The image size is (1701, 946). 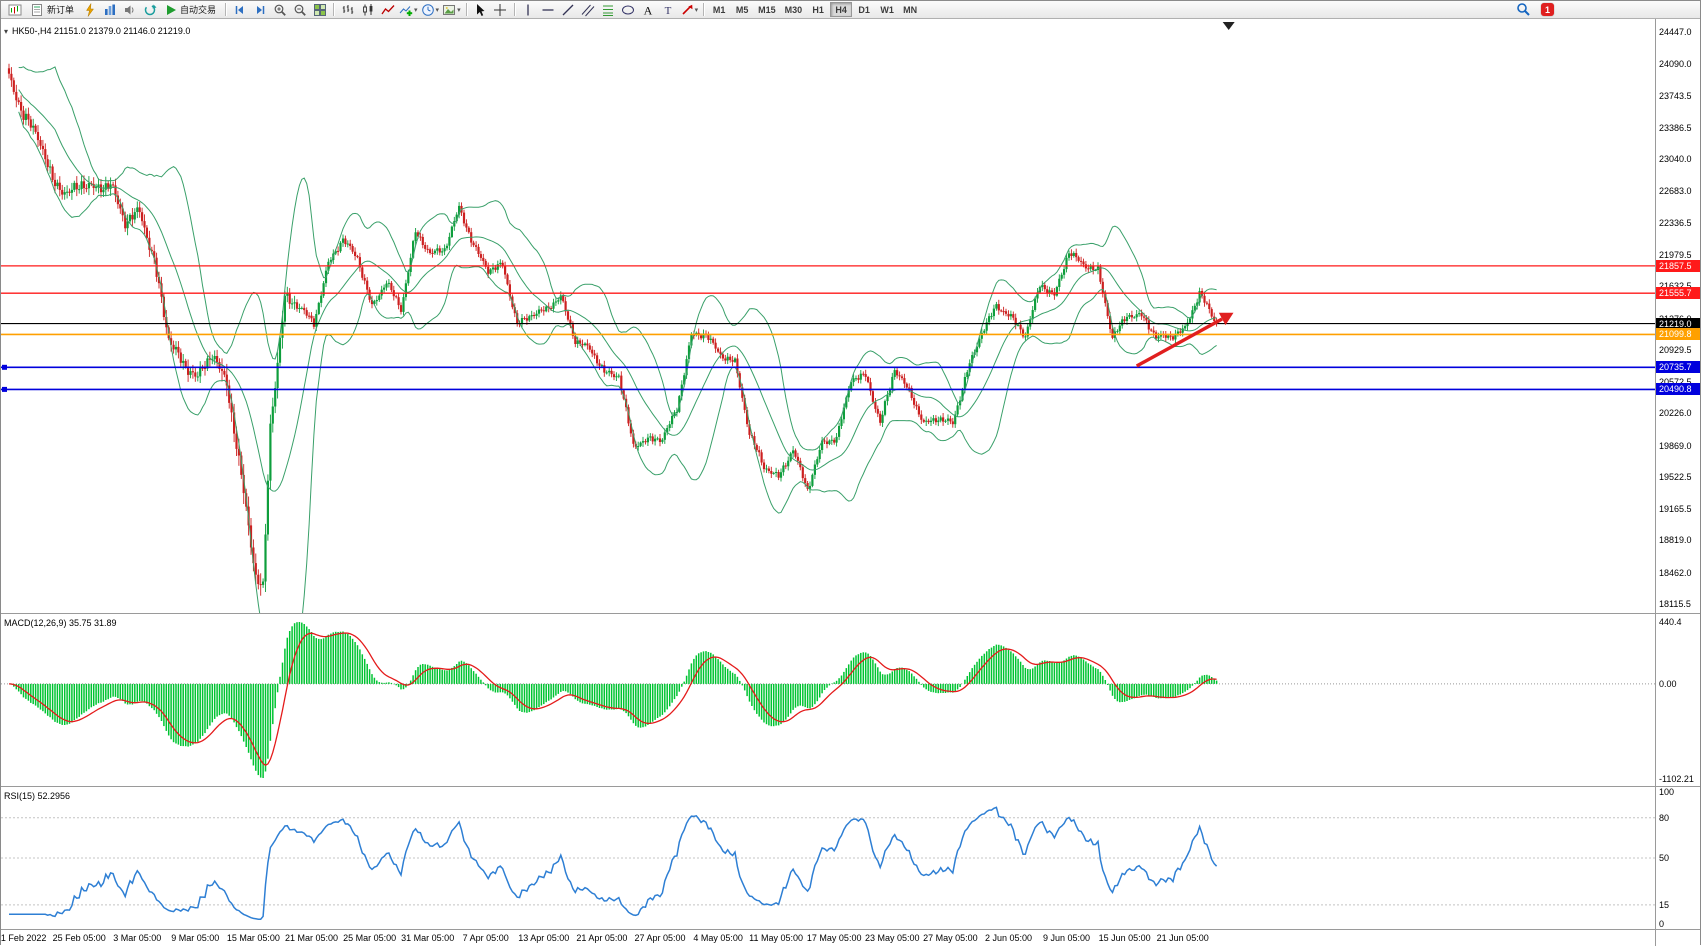 What do you see at coordinates (950, 938) in the screenshot?
I see `time-tick: 27 May 05:00` at bounding box center [950, 938].